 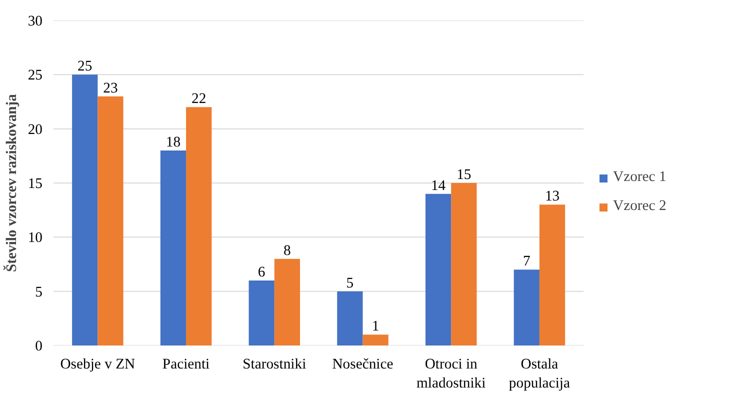 What do you see at coordinates (451, 374) in the screenshot?
I see `x-tick-label: Otroci in mladostniki` at bounding box center [451, 374].